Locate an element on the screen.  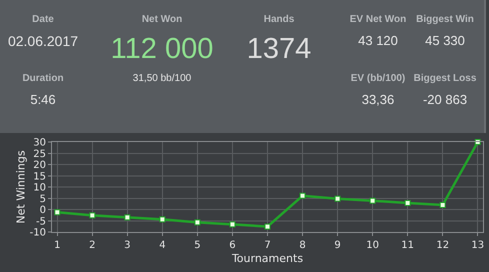
text: Duration is located at coordinates (43, 78).